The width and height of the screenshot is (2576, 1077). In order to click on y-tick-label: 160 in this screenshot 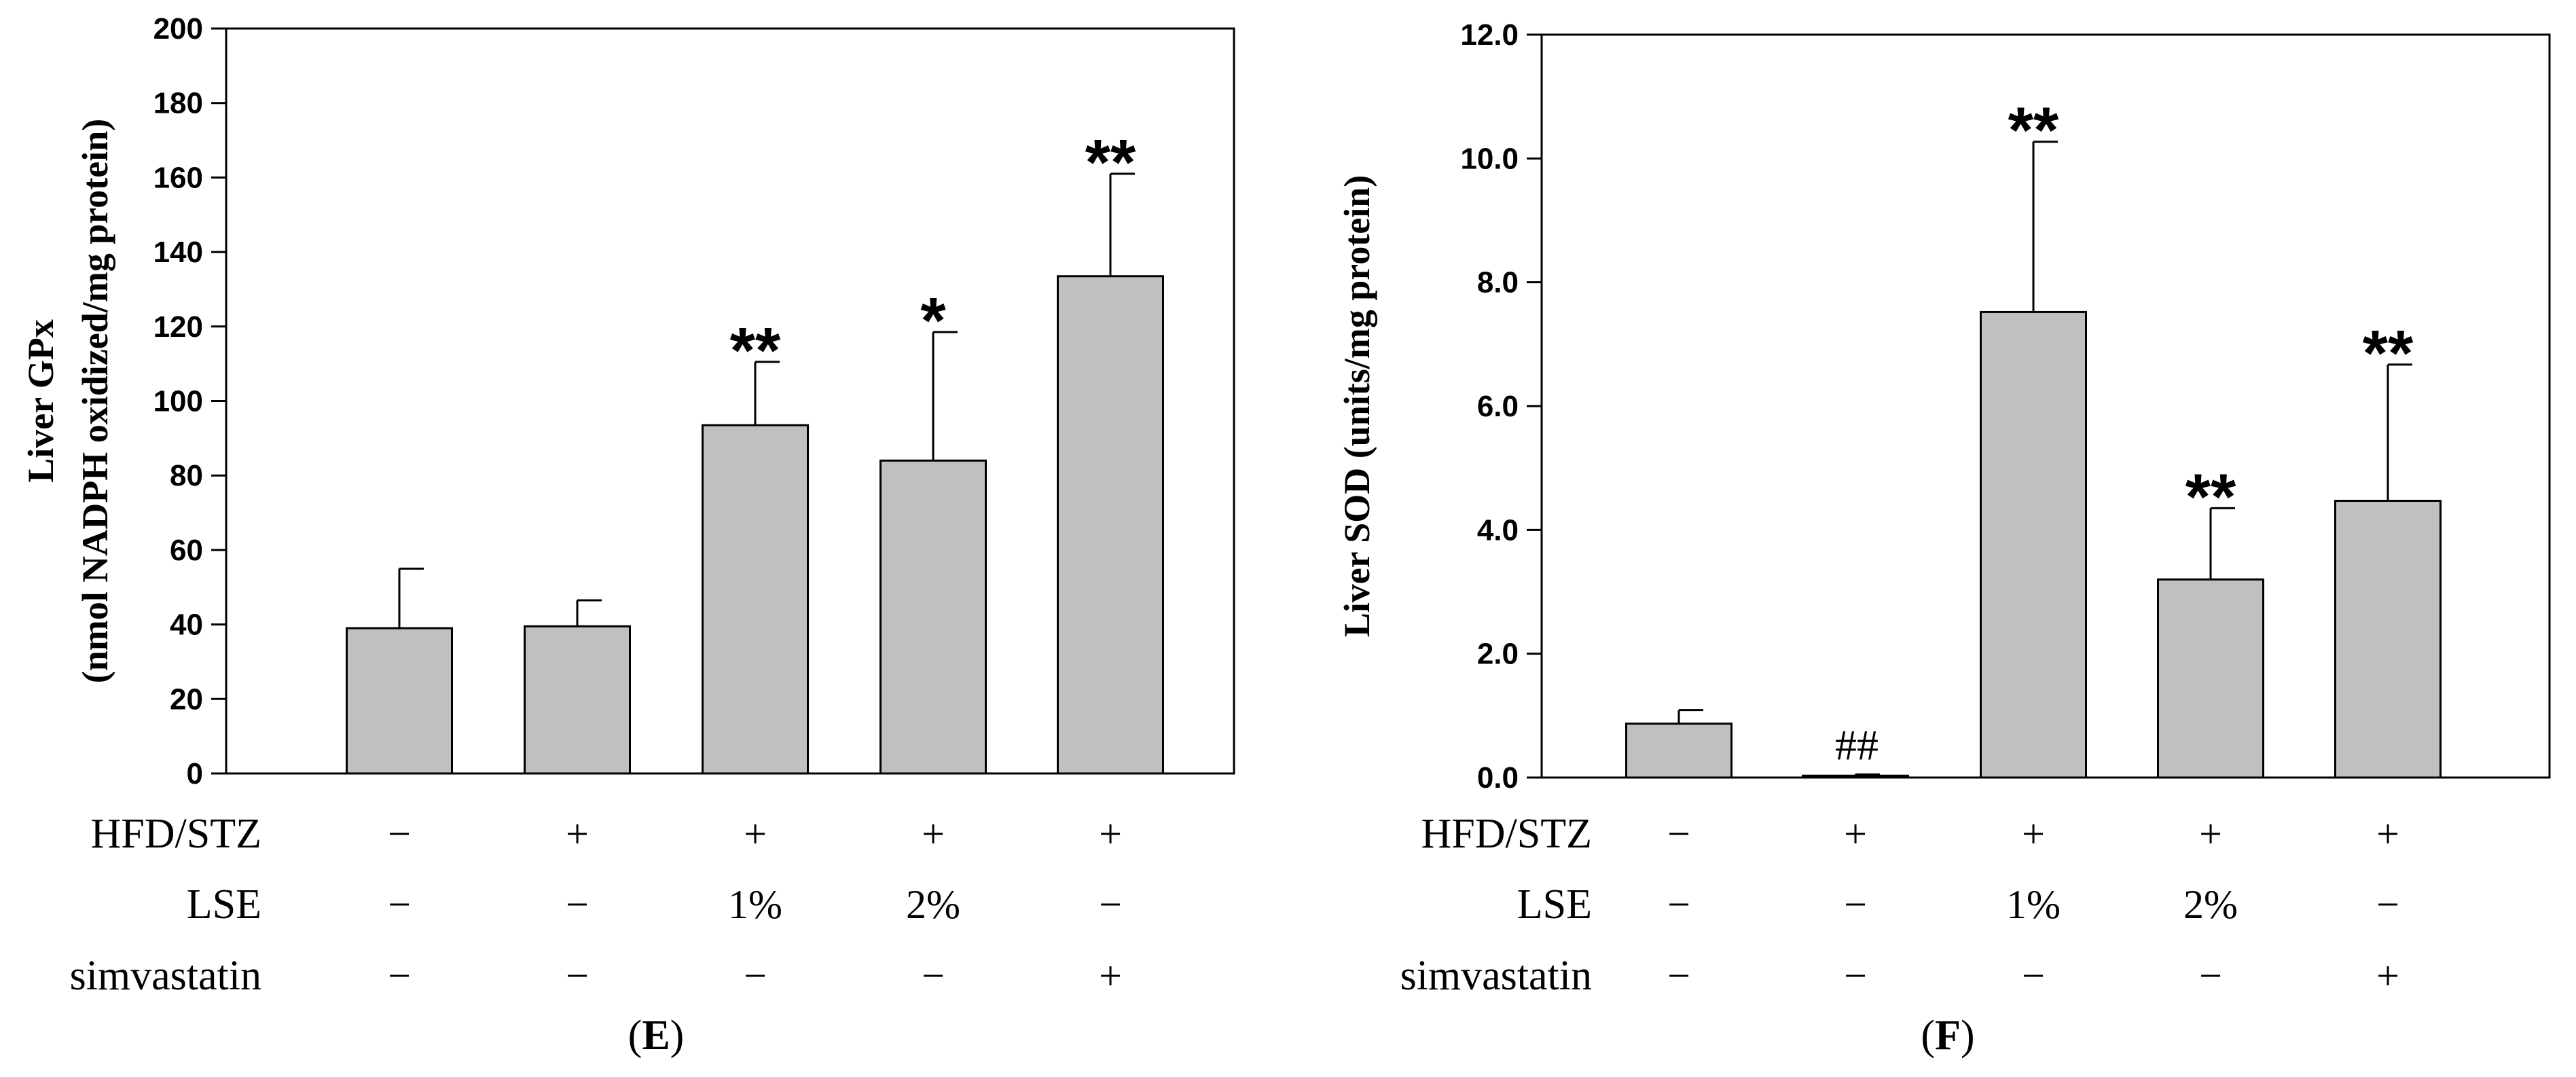, I will do `click(178, 178)`.